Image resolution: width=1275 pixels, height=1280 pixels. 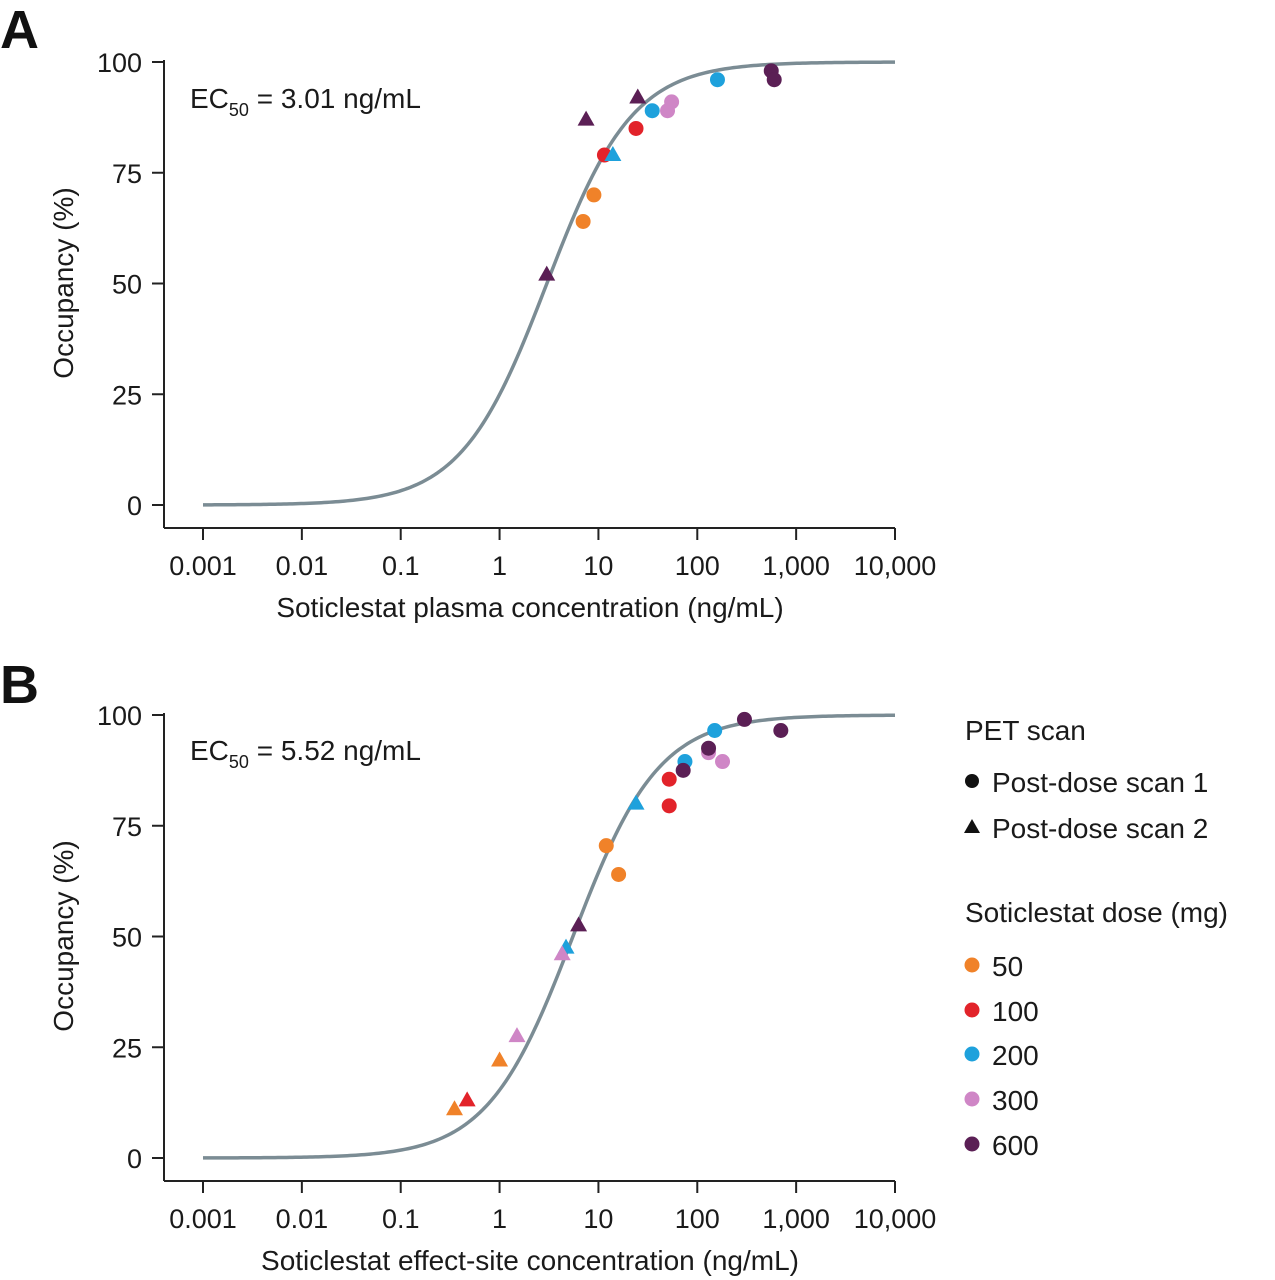 What do you see at coordinates (1096, 912) in the screenshot?
I see `legend-dose-title: Soticlestat dose (mg)` at bounding box center [1096, 912].